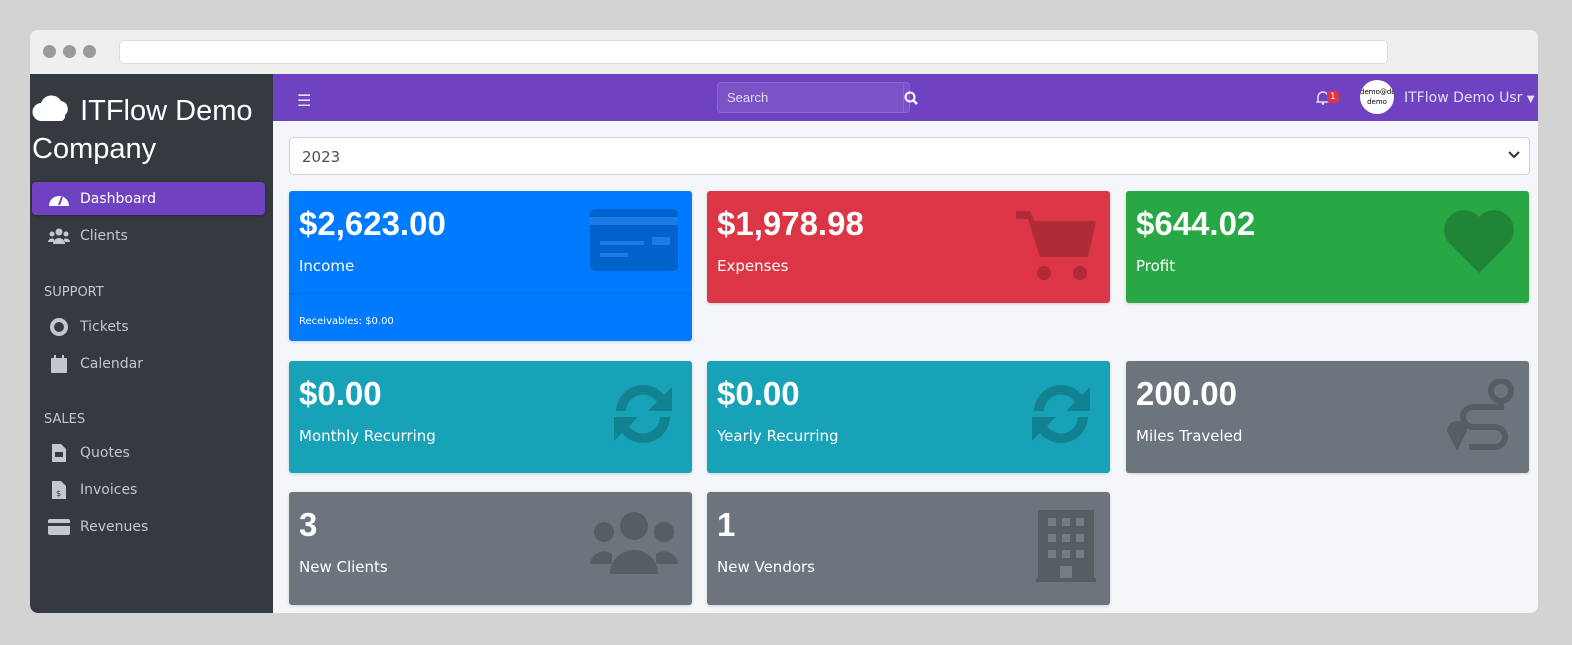 The width and height of the screenshot is (1572, 645). What do you see at coordinates (89, 51) in the screenshot?
I see `window-maximize-dot` at bounding box center [89, 51].